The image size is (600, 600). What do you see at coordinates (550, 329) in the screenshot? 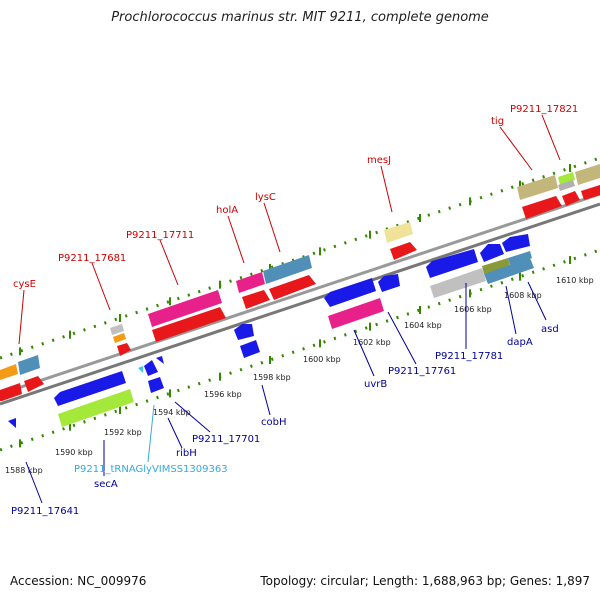
I see `gene-label-asd: asd` at bounding box center [550, 329].